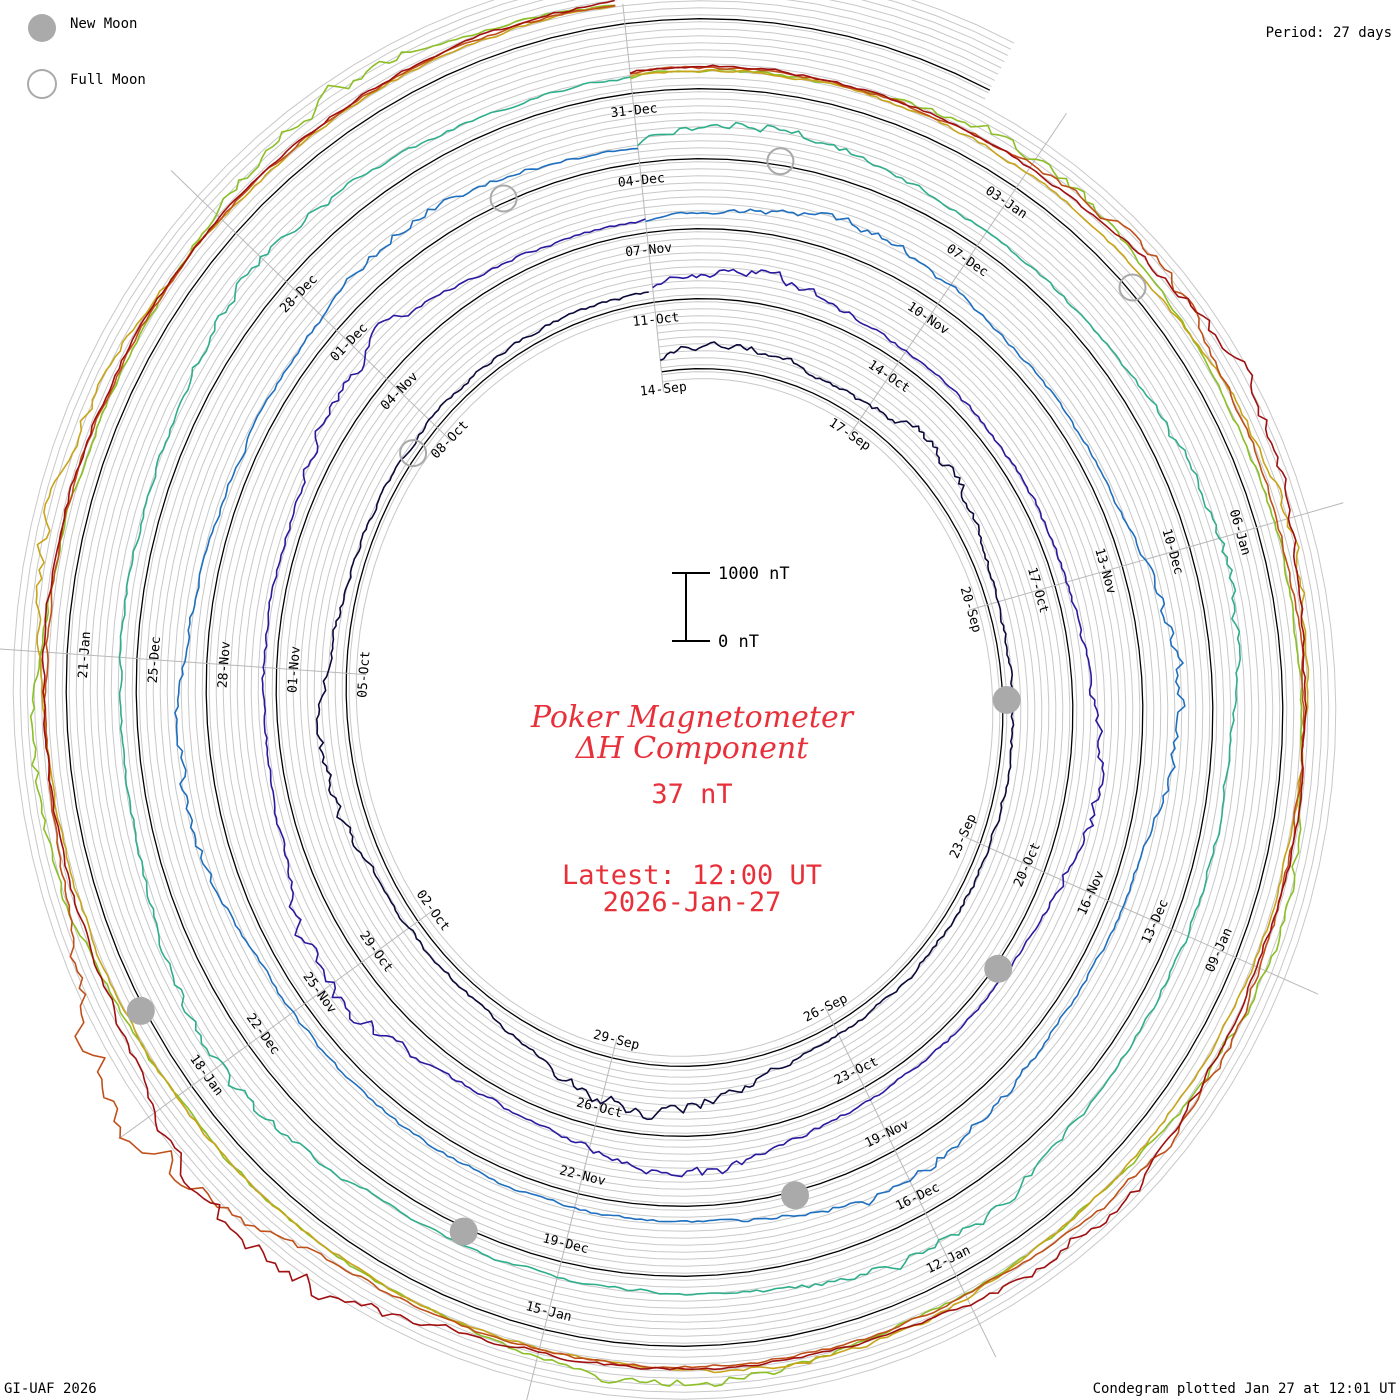 The height and width of the screenshot is (1400, 1400). What do you see at coordinates (433, 910) in the screenshot?
I see `date-tick-label: 02-Oct` at bounding box center [433, 910].